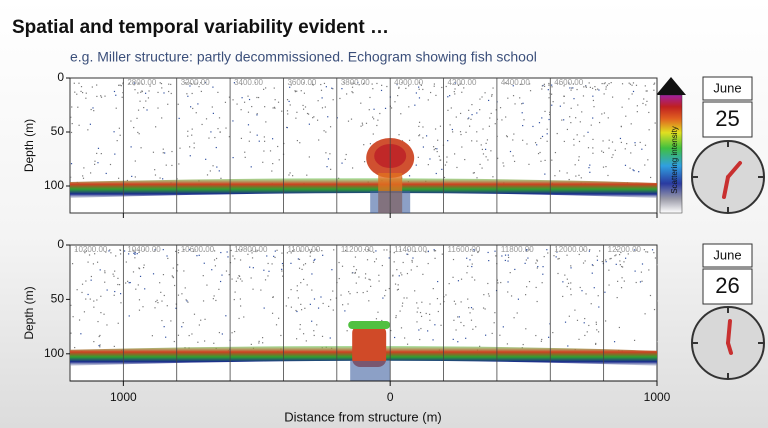  Describe the element at coordinates (390, 397) in the screenshot. I see `x-tick-label: 0` at that location.